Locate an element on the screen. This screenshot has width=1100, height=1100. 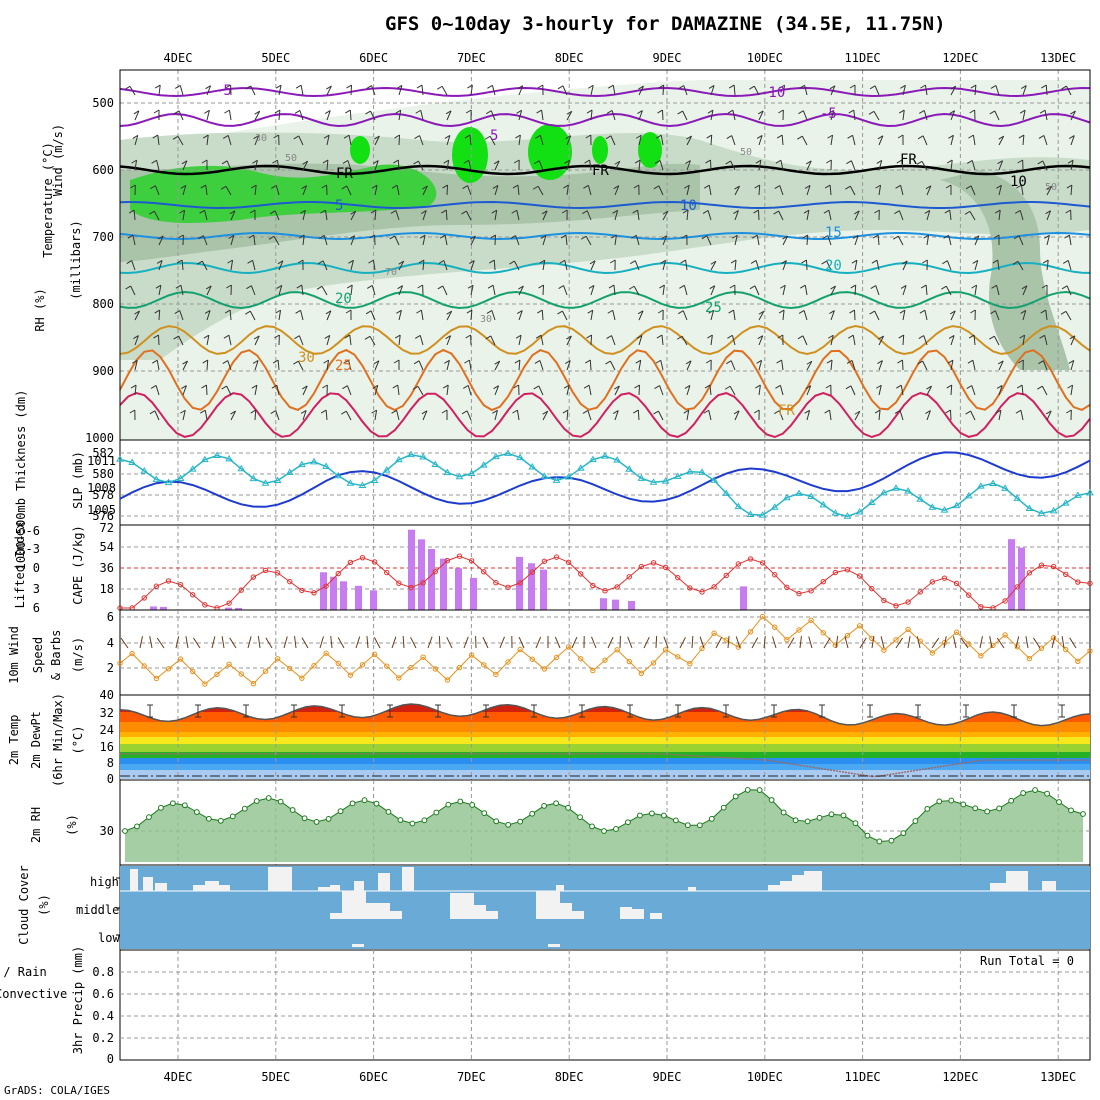
y-tick-label: 2 is located at coordinates (110, 668).